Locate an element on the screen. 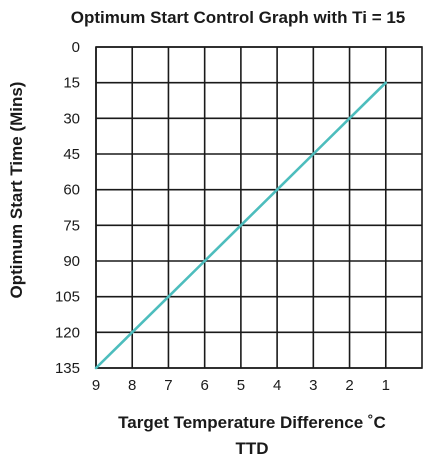 The image size is (435, 462). x-tick-label-7: 7 is located at coordinates (168, 385).